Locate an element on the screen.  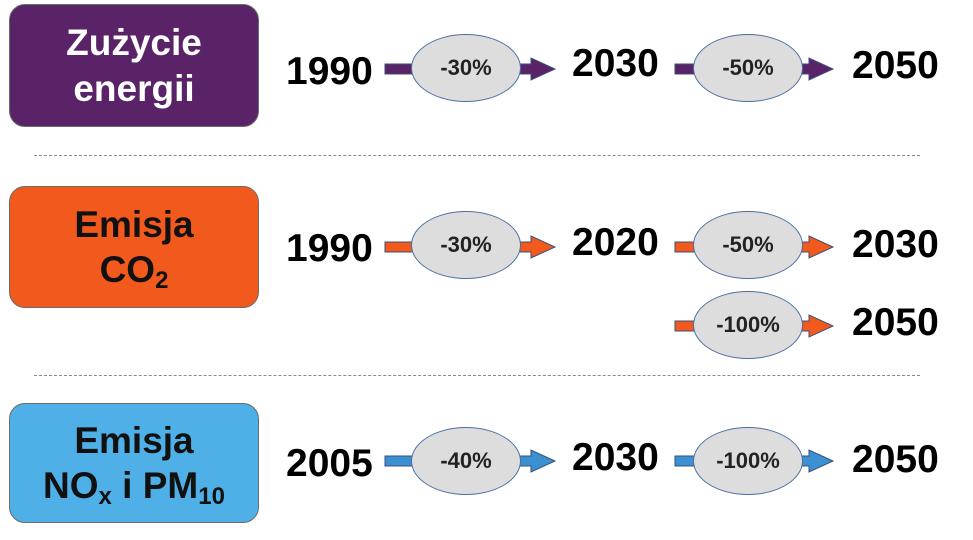
co2-year-start: 1990 is located at coordinates (329, 248).